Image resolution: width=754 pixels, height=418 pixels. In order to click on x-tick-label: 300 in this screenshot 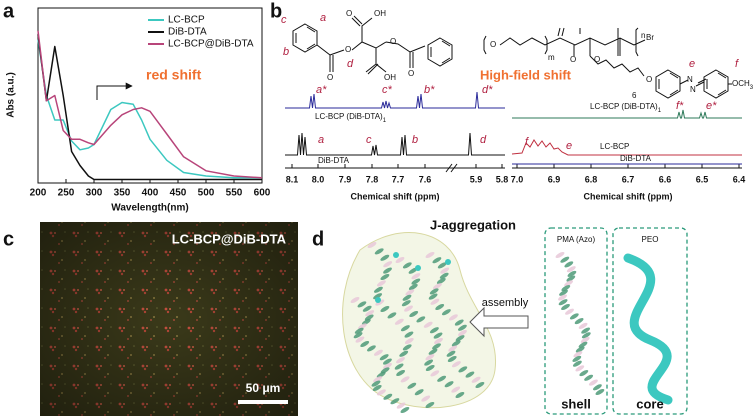, I will do `click(94, 193)`.